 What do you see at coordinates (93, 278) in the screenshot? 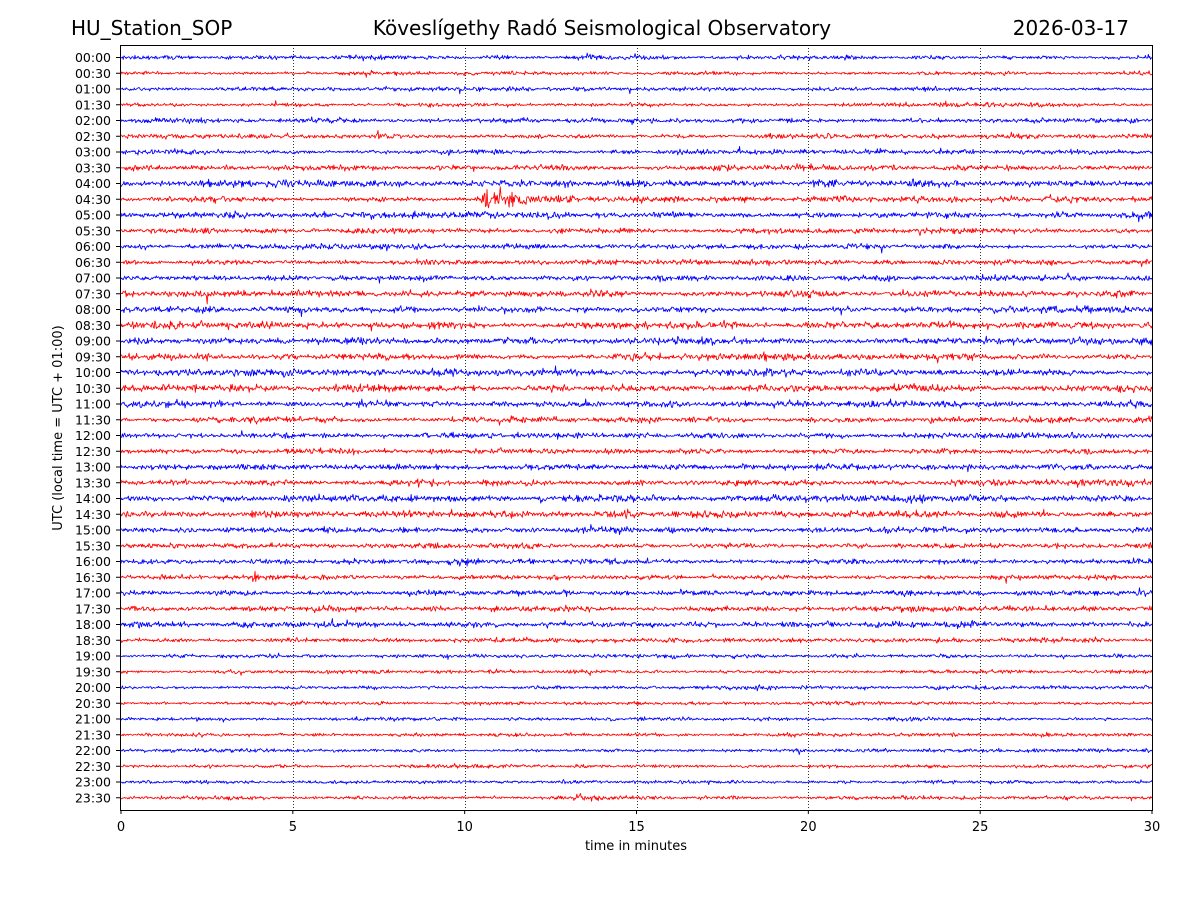
I see `y-tick-label: 07:00` at bounding box center [93, 278].